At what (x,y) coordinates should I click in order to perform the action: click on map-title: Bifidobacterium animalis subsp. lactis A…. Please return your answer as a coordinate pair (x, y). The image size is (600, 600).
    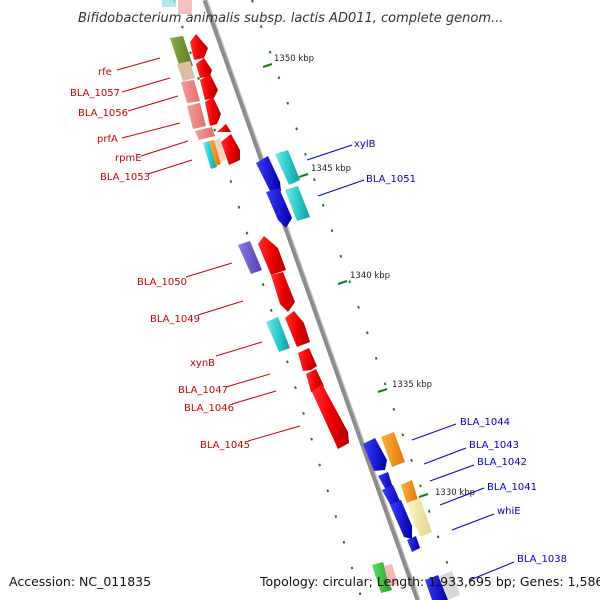
    Looking at the image, I should click on (290, 18).